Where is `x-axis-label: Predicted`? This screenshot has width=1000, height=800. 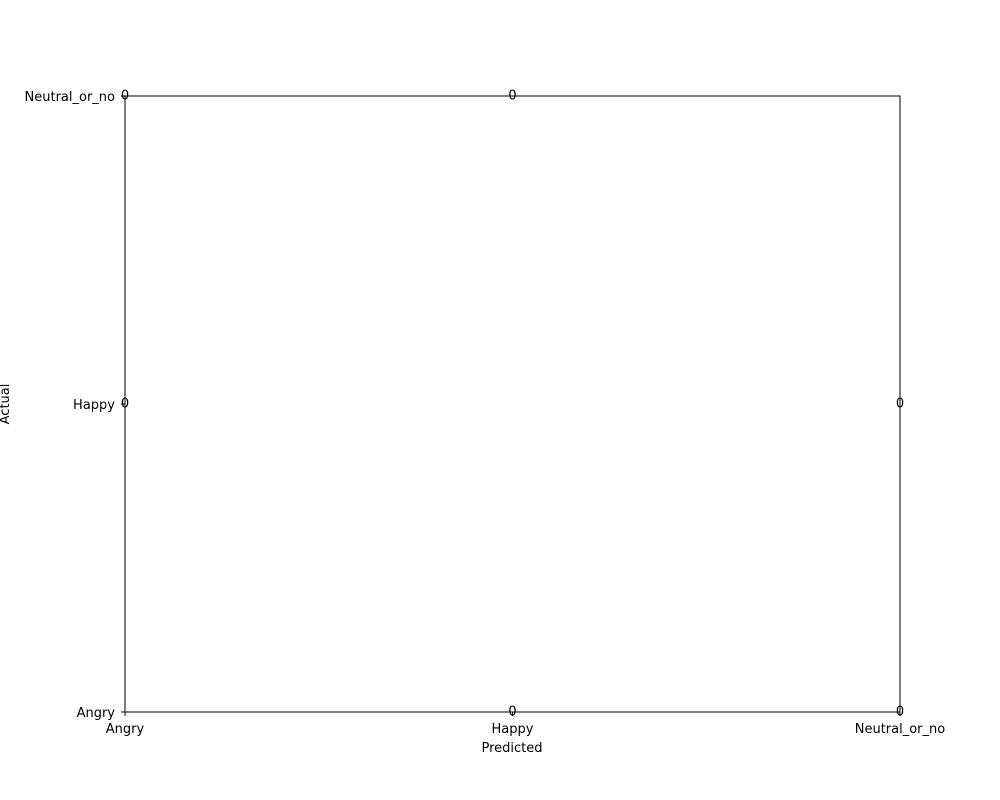
x-axis-label: Predicted is located at coordinates (511, 748).